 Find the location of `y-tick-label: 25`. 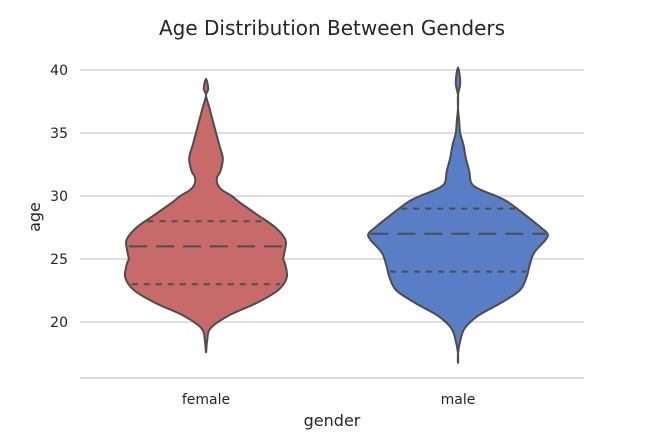

y-tick-label: 25 is located at coordinates (59, 260).